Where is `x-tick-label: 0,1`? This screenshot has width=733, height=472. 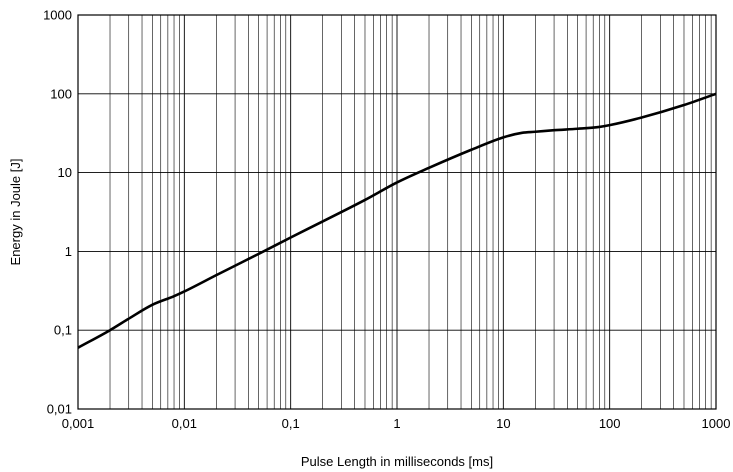 x-tick-label: 0,1 is located at coordinates (291, 423).